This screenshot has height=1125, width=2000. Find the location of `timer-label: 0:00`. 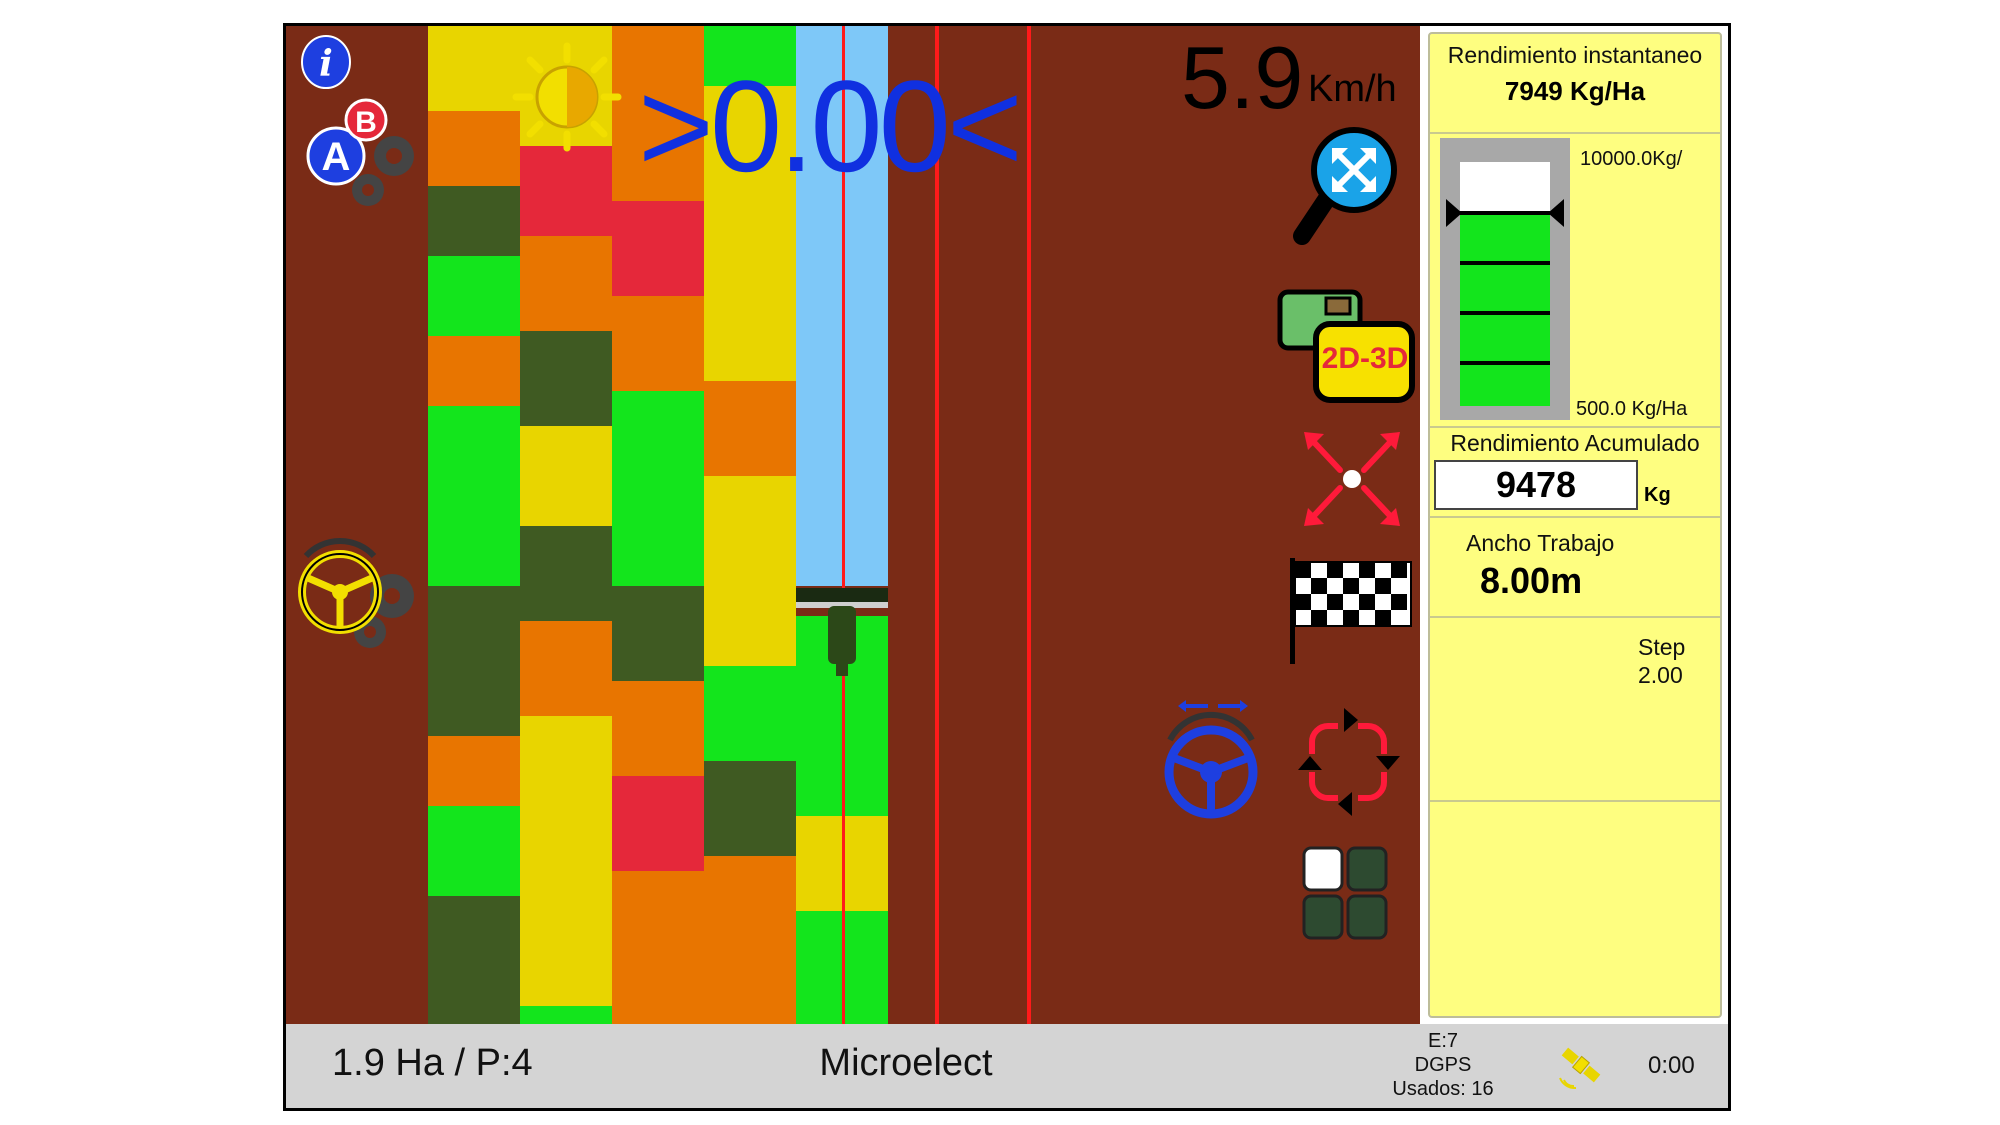

timer-label: 0:00 is located at coordinates (1671, 1065).